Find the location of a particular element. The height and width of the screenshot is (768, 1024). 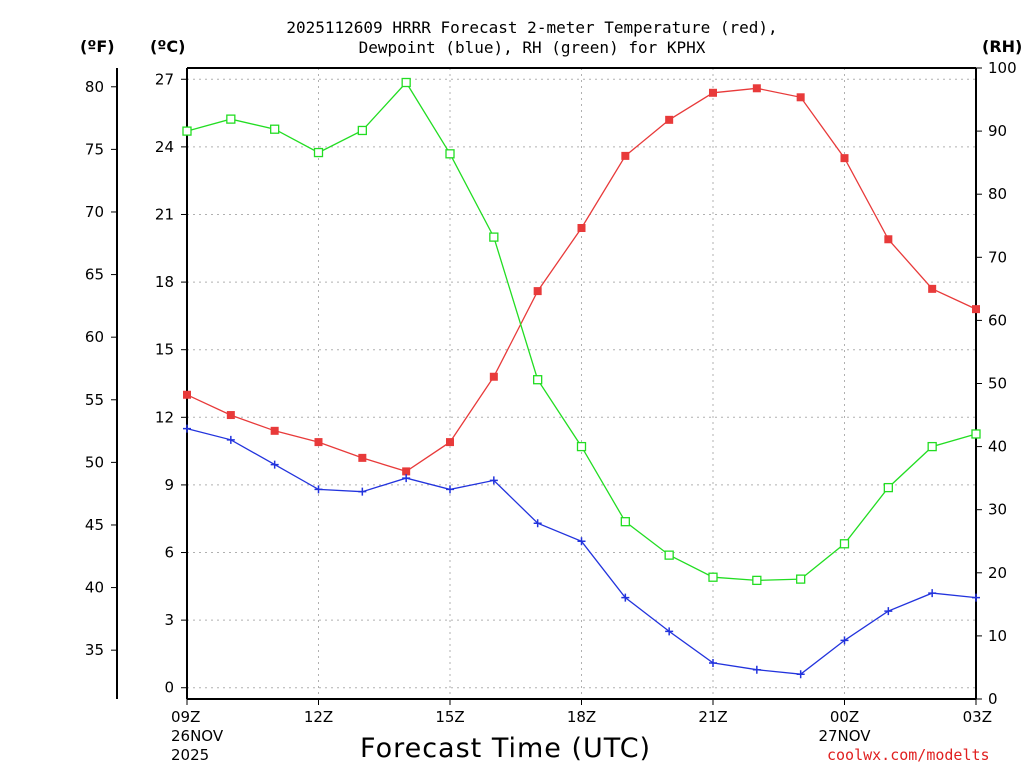

rh-tick-label: 60 is located at coordinates (997, 320).